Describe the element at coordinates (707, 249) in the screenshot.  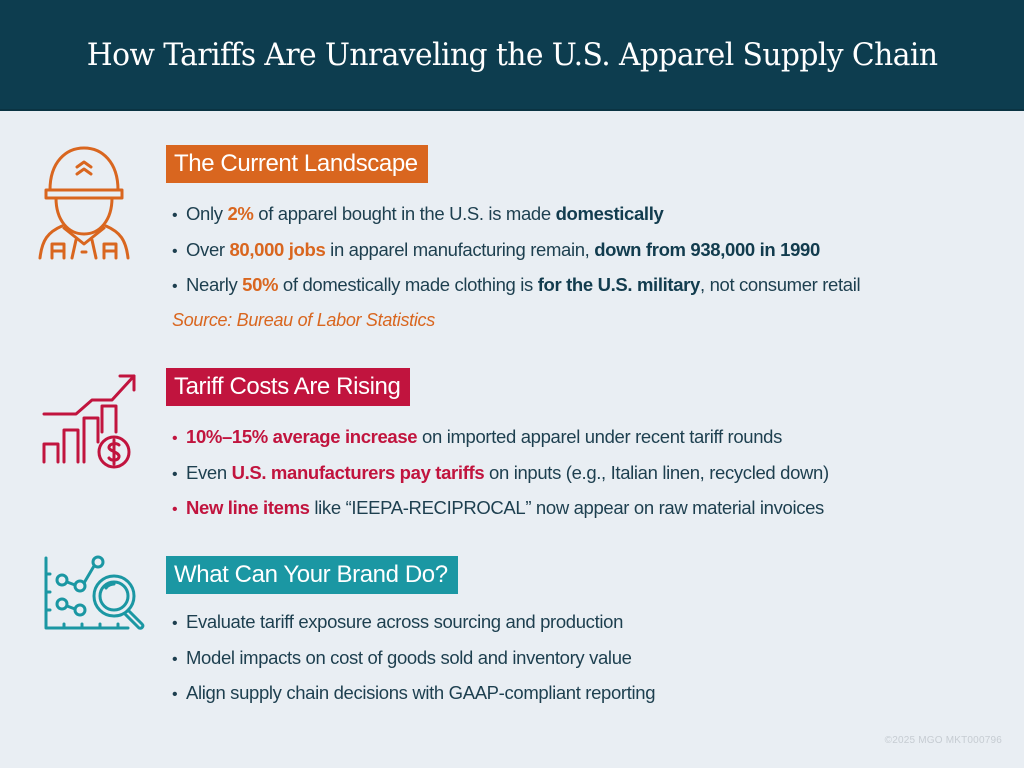
I see `emphasis-text: down from 938,000 in 1990` at that location.